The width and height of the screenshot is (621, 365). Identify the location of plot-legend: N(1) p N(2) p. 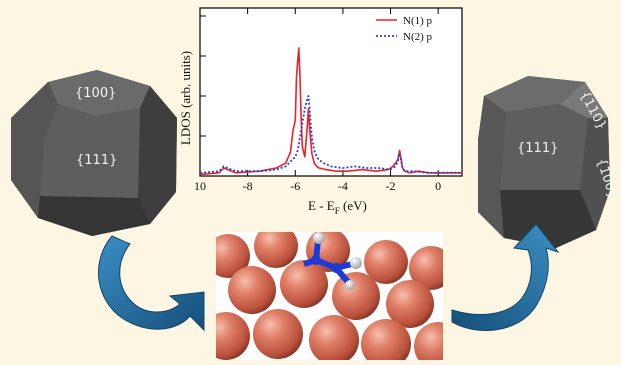
(404, 29).